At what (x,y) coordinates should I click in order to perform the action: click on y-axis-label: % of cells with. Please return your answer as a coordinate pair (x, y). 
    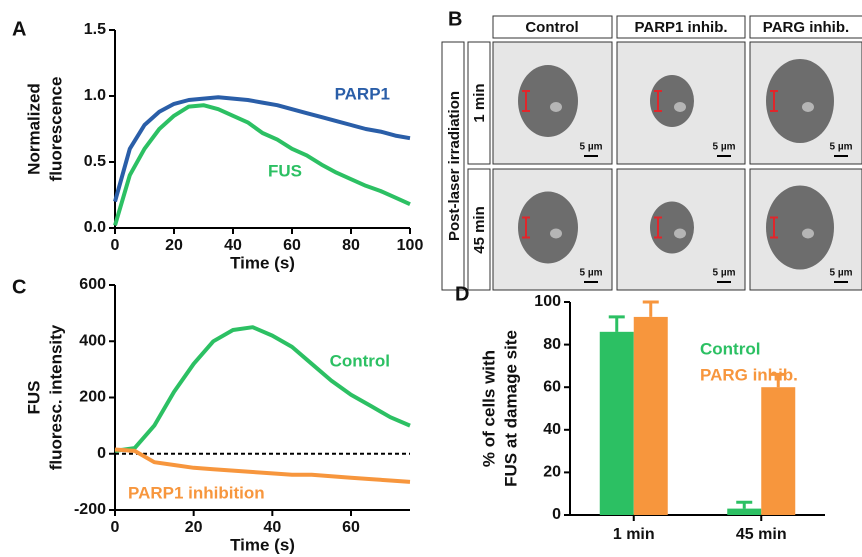
    Looking at the image, I should click on (488, 408).